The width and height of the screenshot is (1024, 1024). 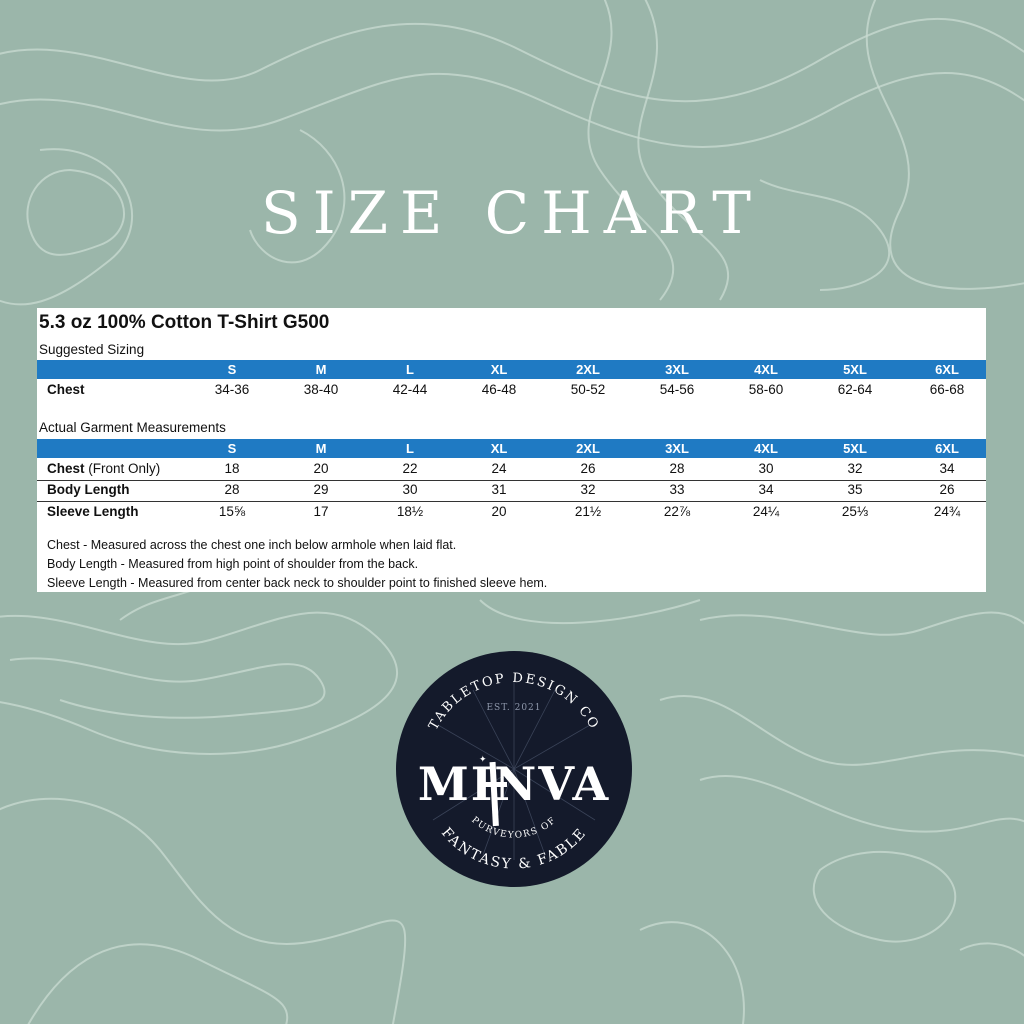 What do you see at coordinates (499, 389) in the screenshot?
I see `table-cell: 46-48` at bounding box center [499, 389].